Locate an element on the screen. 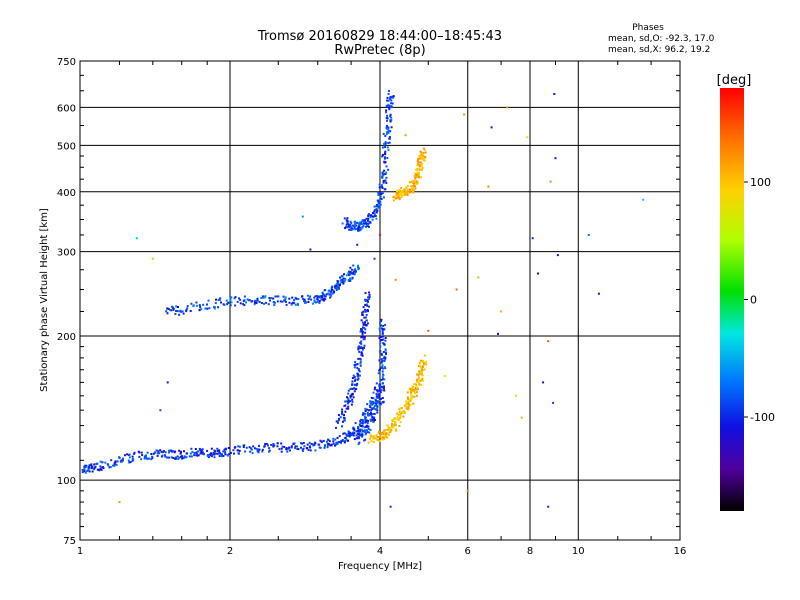 The height and width of the screenshot is (600, 800). x-tick-label-1: 2 is located at coordinates (230, 551).